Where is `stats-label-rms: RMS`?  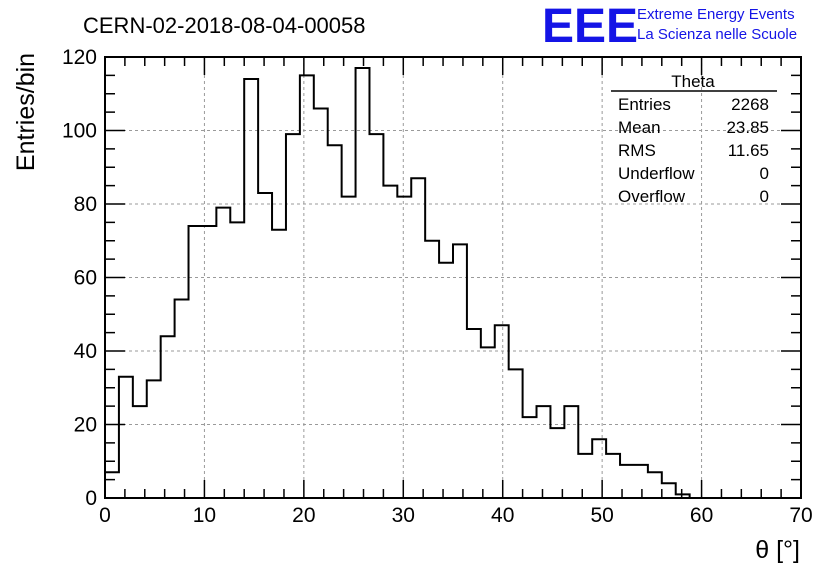
stats-label-rms: RMS is located at coordinates (637, 150).